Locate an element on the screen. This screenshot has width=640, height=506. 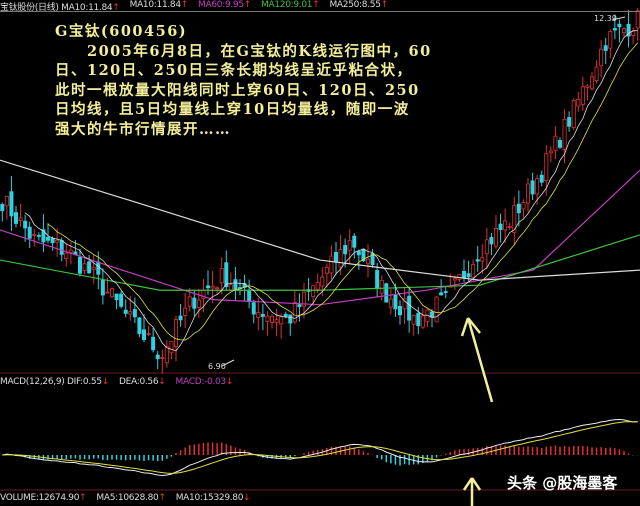
ma-header-item: MA250:8.55↑ is located at coordinates (359, 5).